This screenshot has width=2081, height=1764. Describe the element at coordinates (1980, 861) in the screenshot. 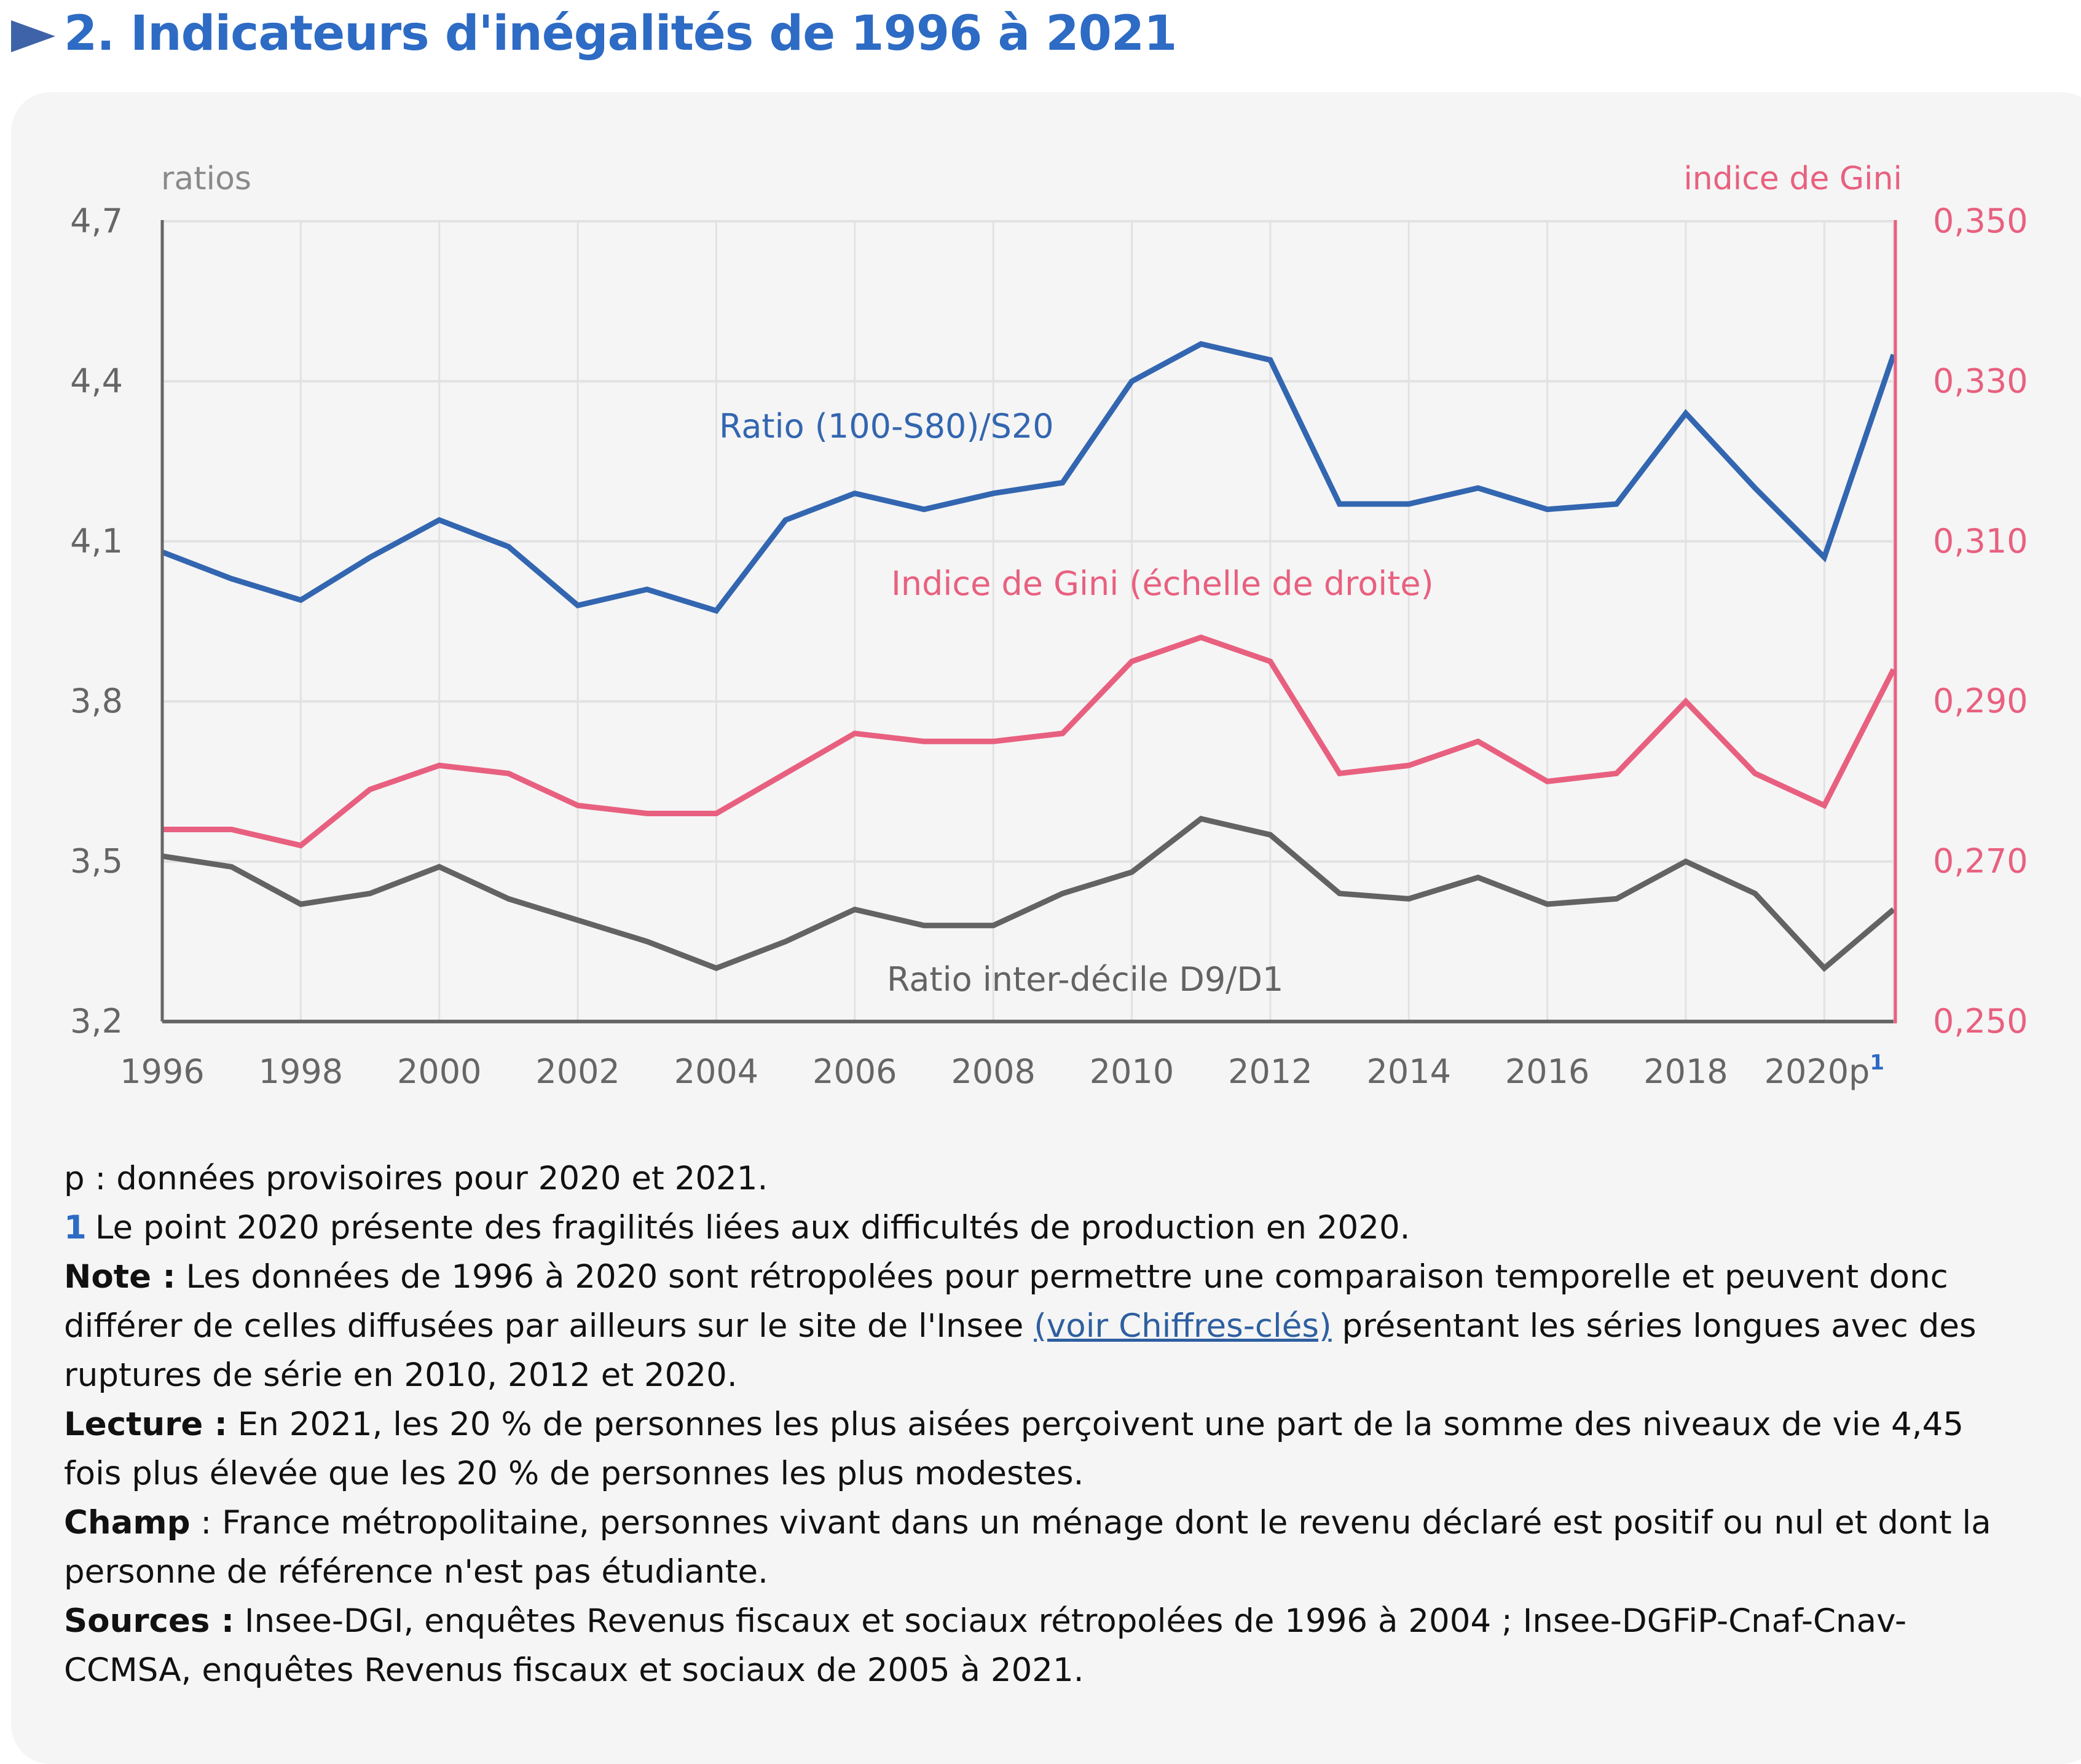

I see `right-tick-label: 0,270` at that location.